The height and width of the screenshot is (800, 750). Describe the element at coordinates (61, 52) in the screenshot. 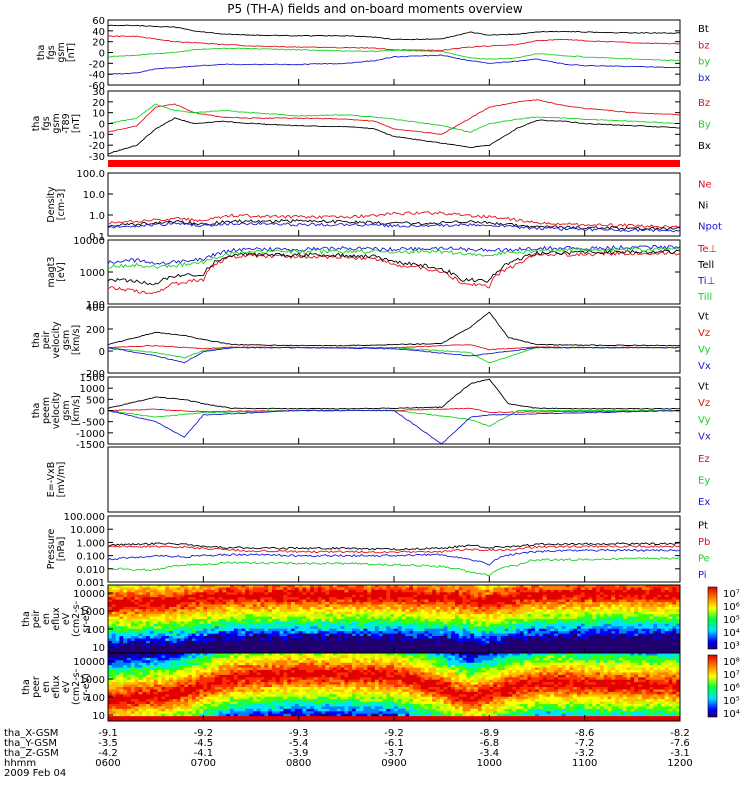

I see `ylabel-line: gsm` at that location.